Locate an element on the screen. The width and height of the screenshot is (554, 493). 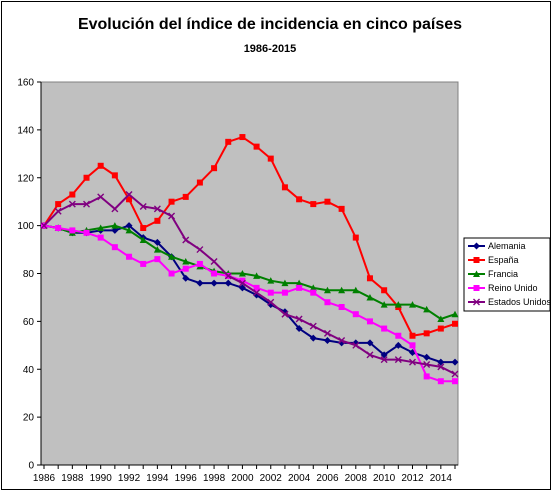
legend-label: Reino Unido is located at coordinates (513, 288).